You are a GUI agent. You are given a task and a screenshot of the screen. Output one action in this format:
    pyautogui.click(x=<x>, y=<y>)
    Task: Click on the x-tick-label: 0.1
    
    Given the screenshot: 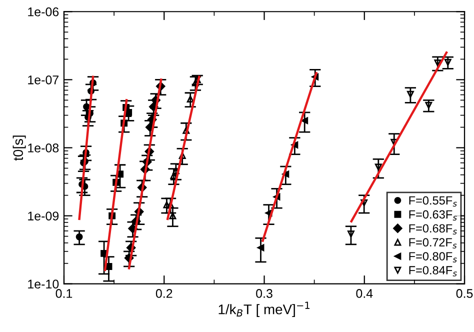 What is the action you would take?
    pyautogui.click(x=64, y=293)
    